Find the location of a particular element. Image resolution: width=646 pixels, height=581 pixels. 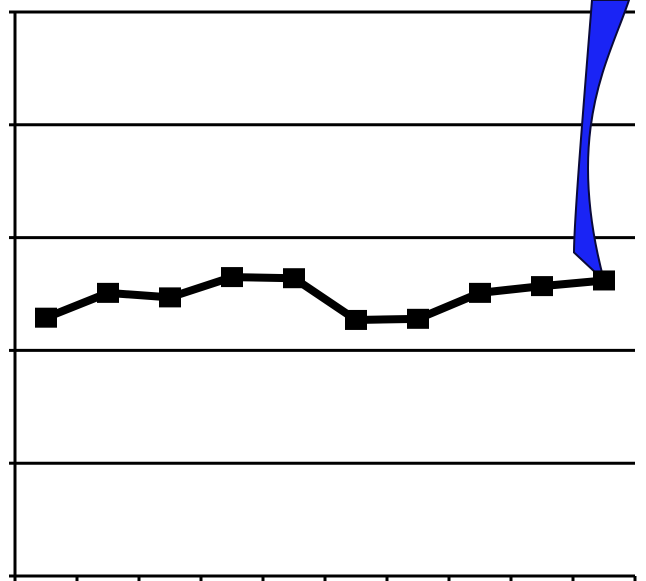

forecast-ribbon is located at coordinates (601, 142).